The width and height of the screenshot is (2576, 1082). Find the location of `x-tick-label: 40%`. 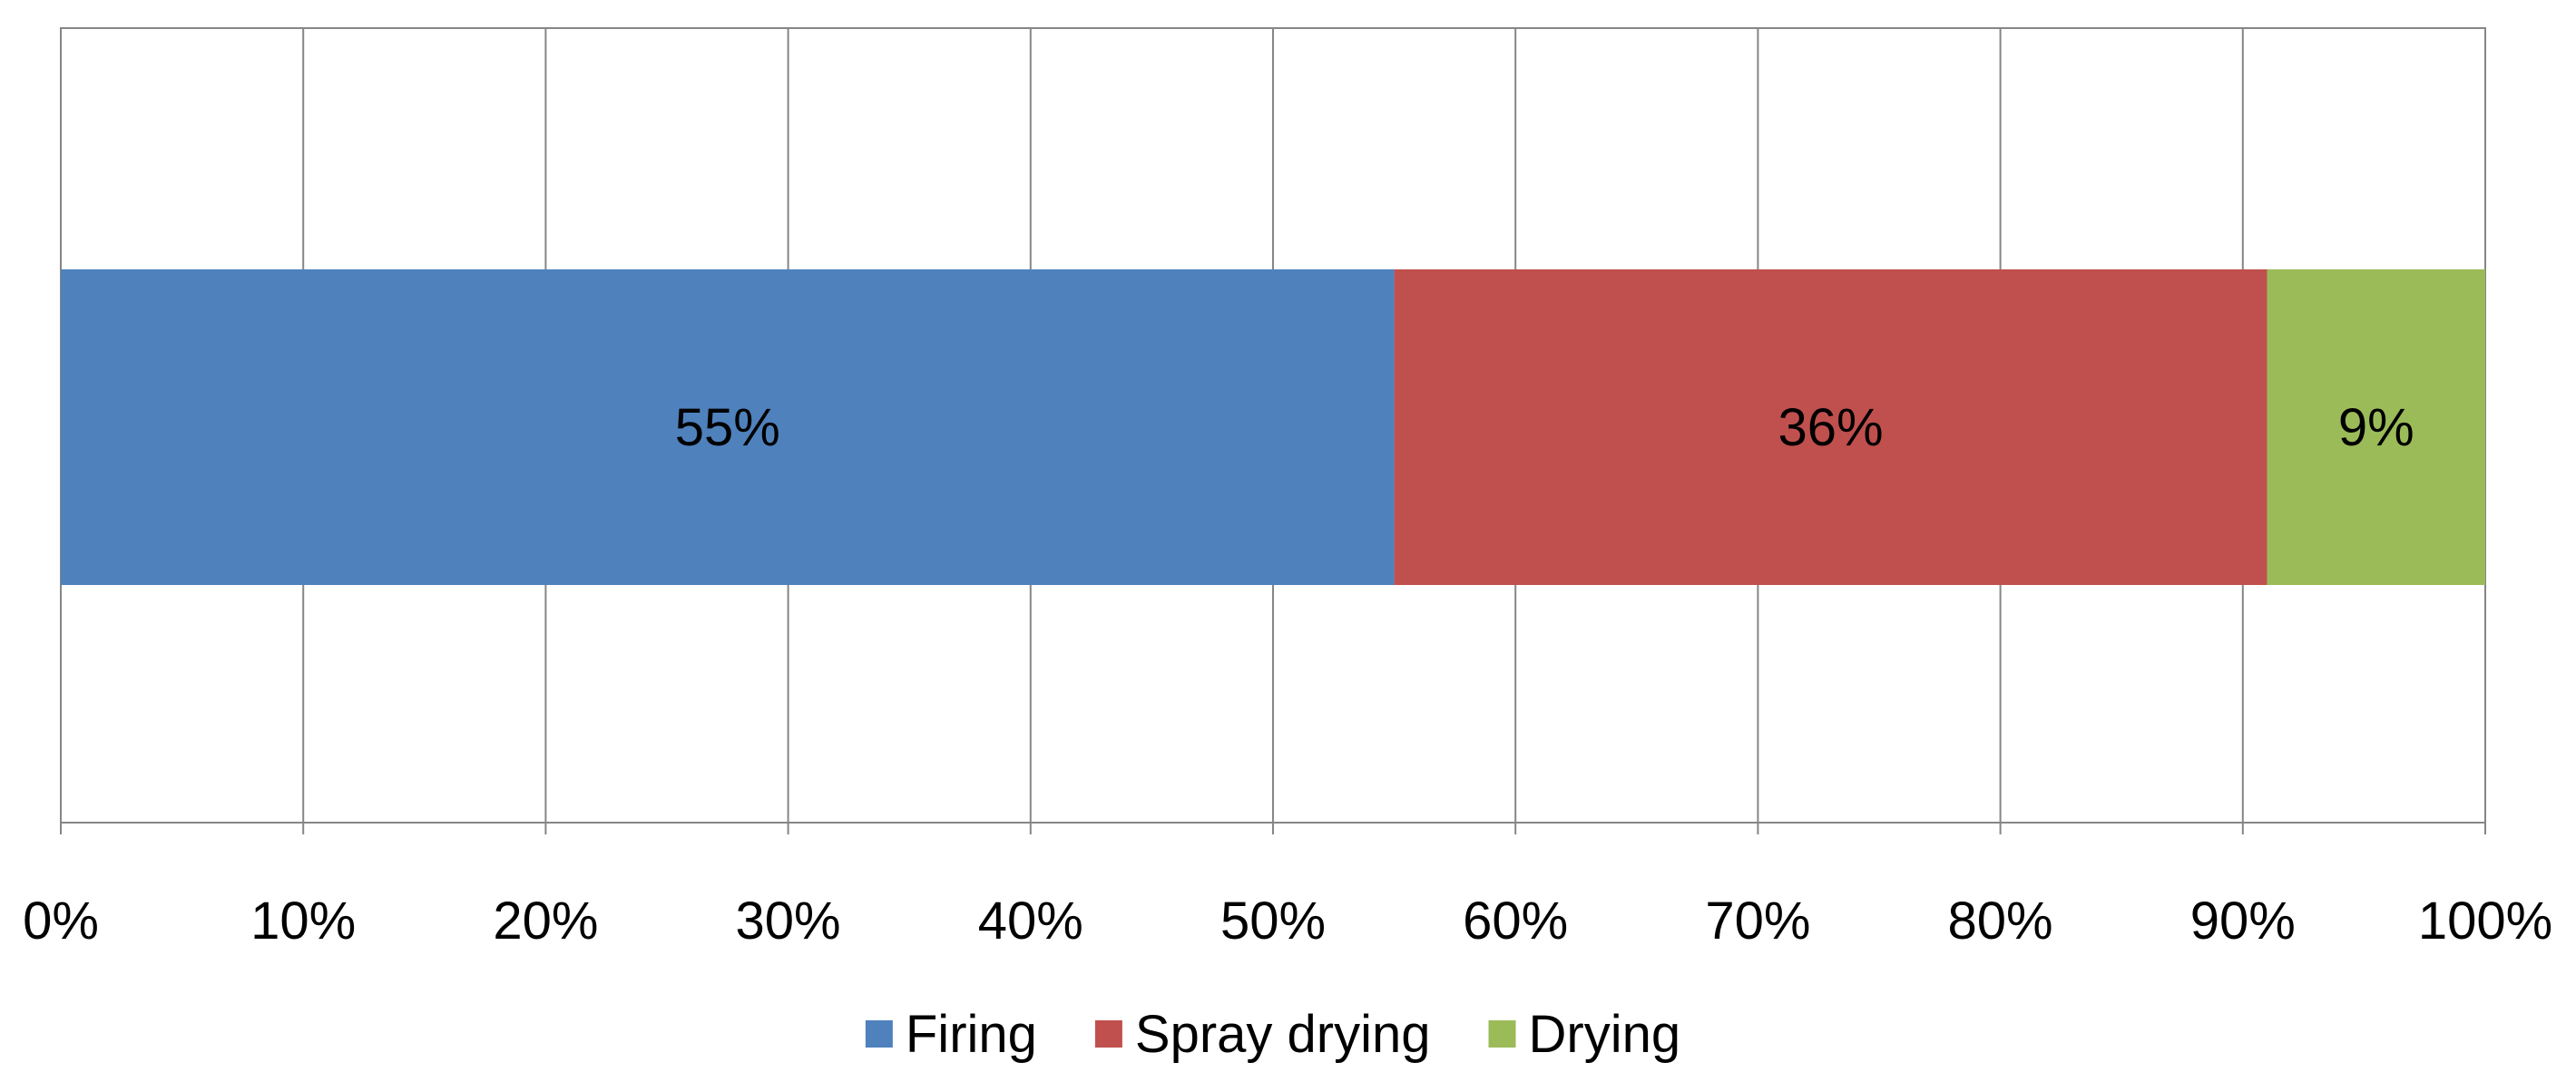

x-tick-label: 40% is located at coordinates (1030, 921).